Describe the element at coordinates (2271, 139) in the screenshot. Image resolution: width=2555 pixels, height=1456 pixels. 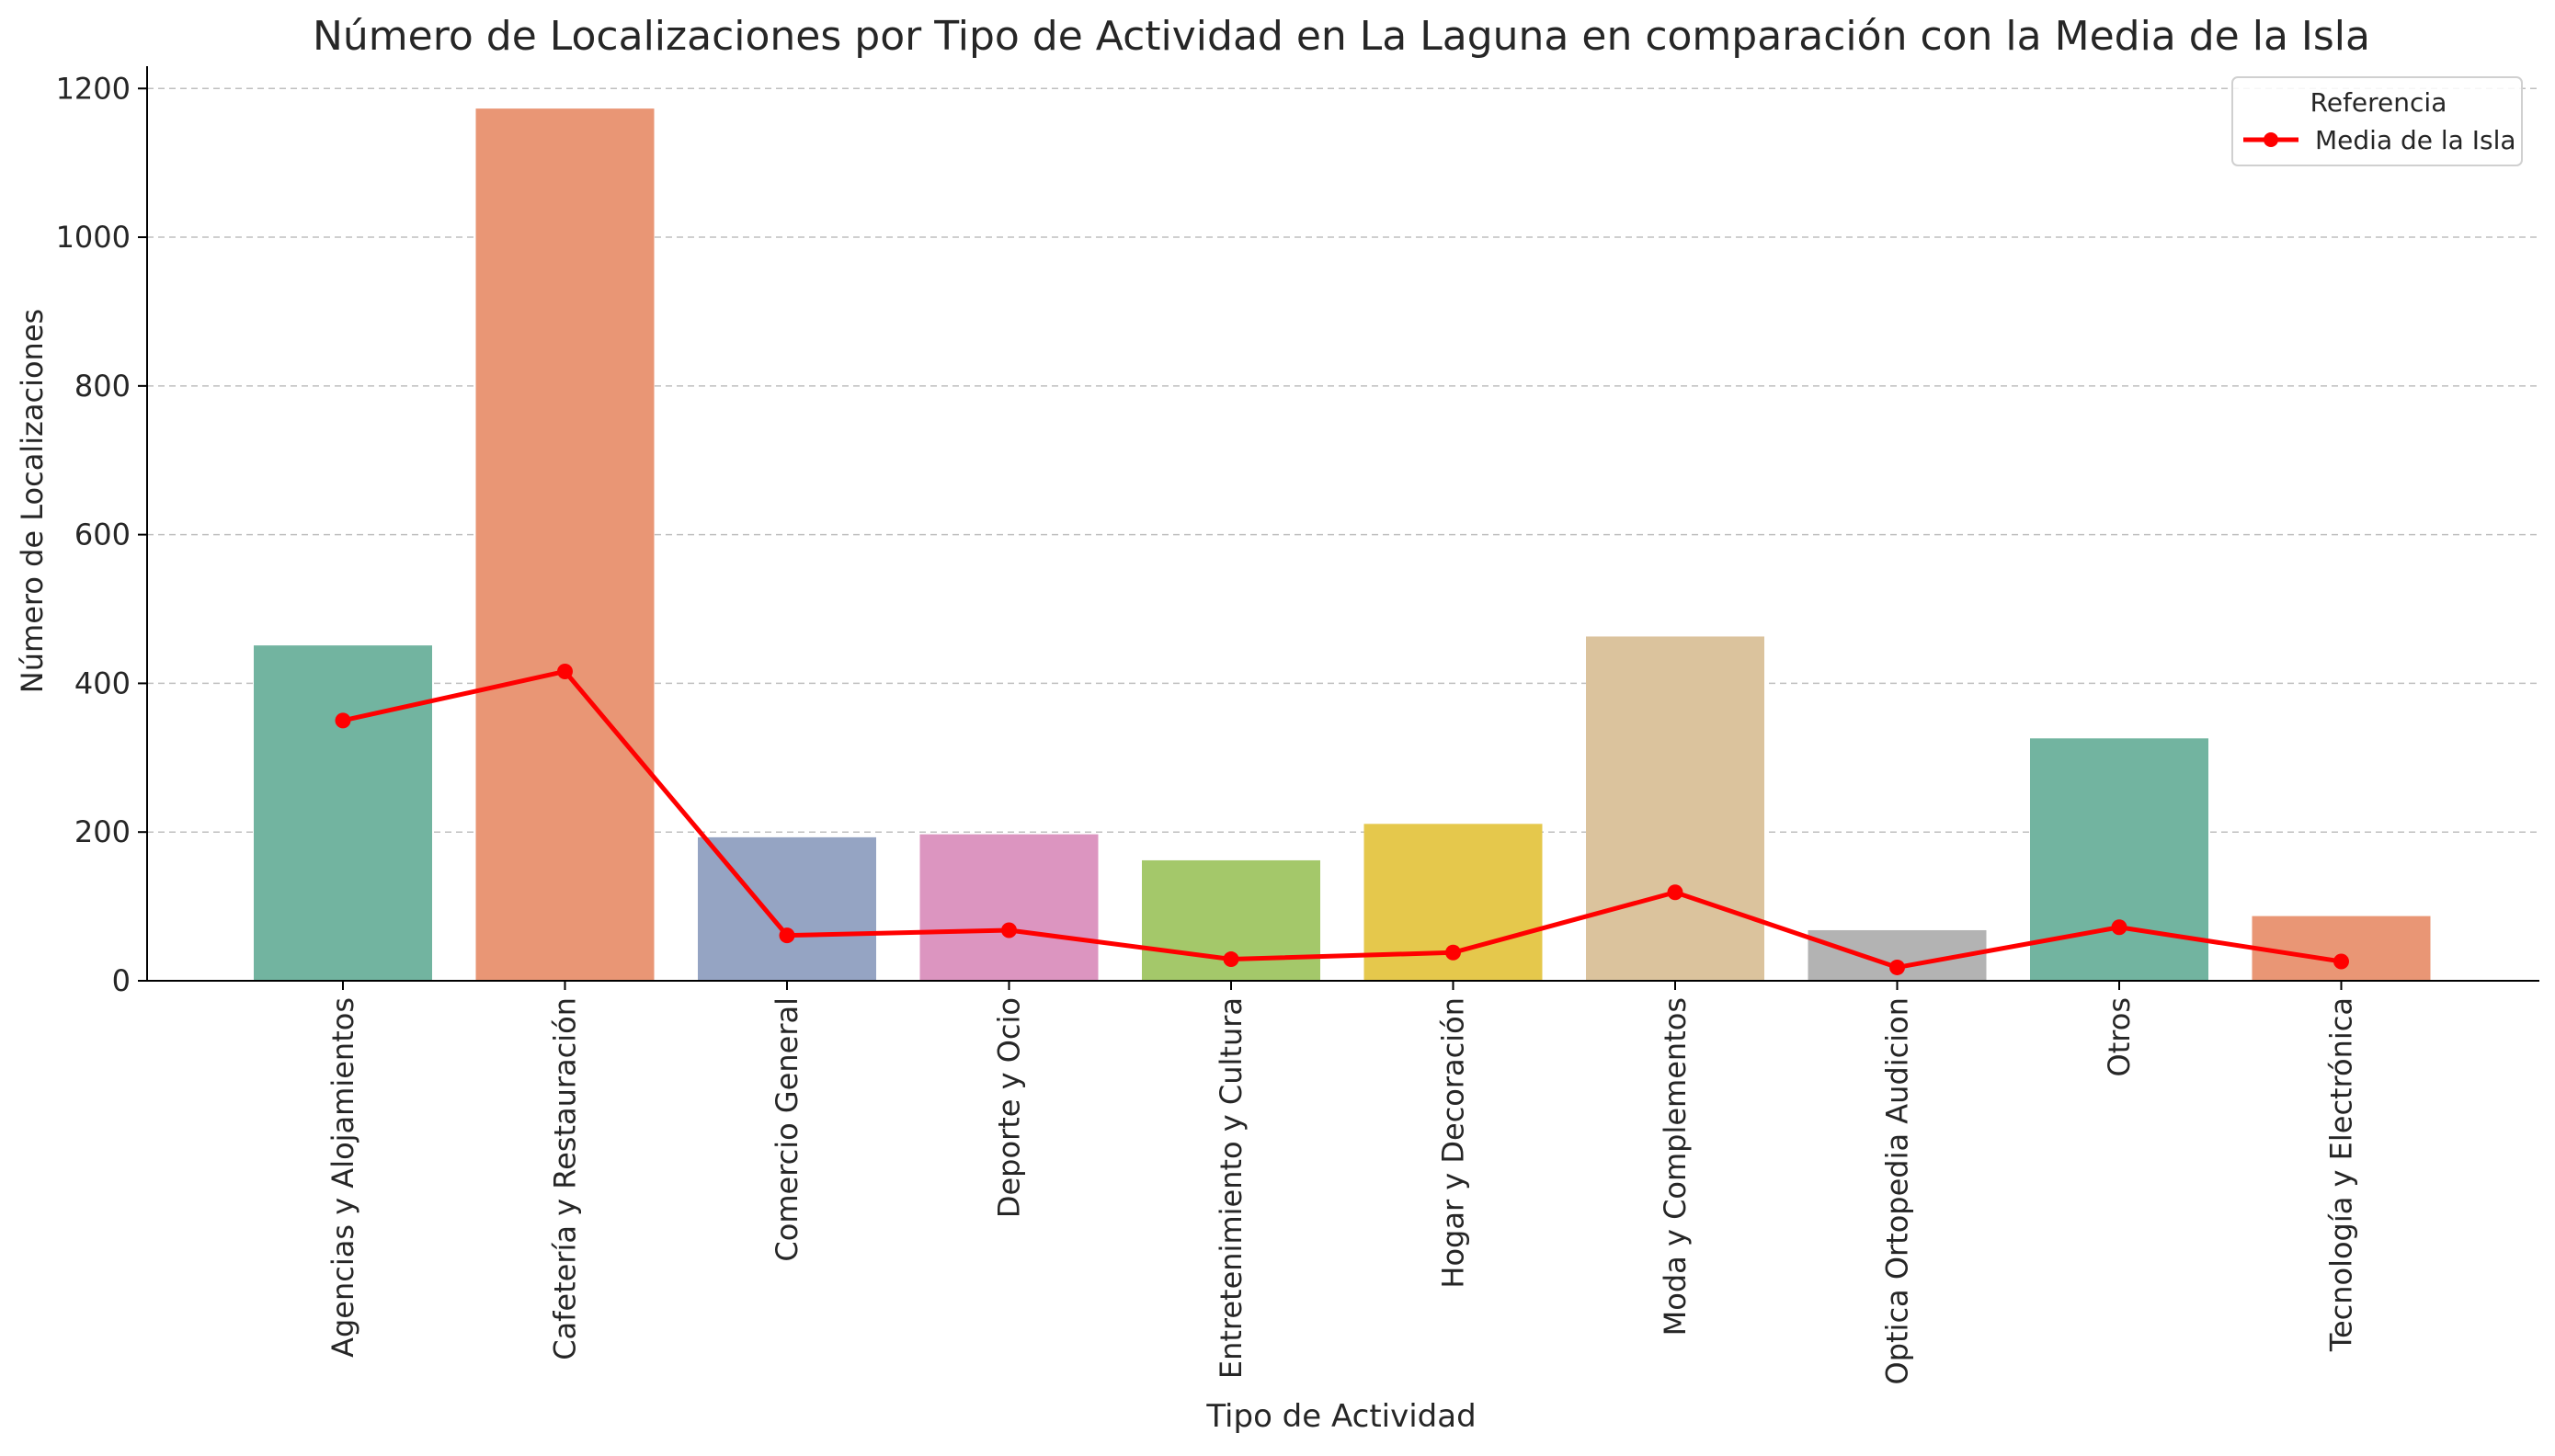
I see `legend-marker-swatch` at that location.